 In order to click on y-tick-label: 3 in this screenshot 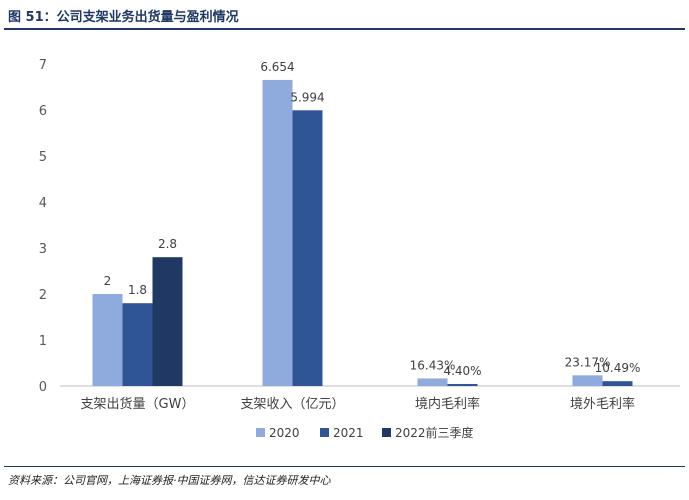, I will do `click(43, 249)`.